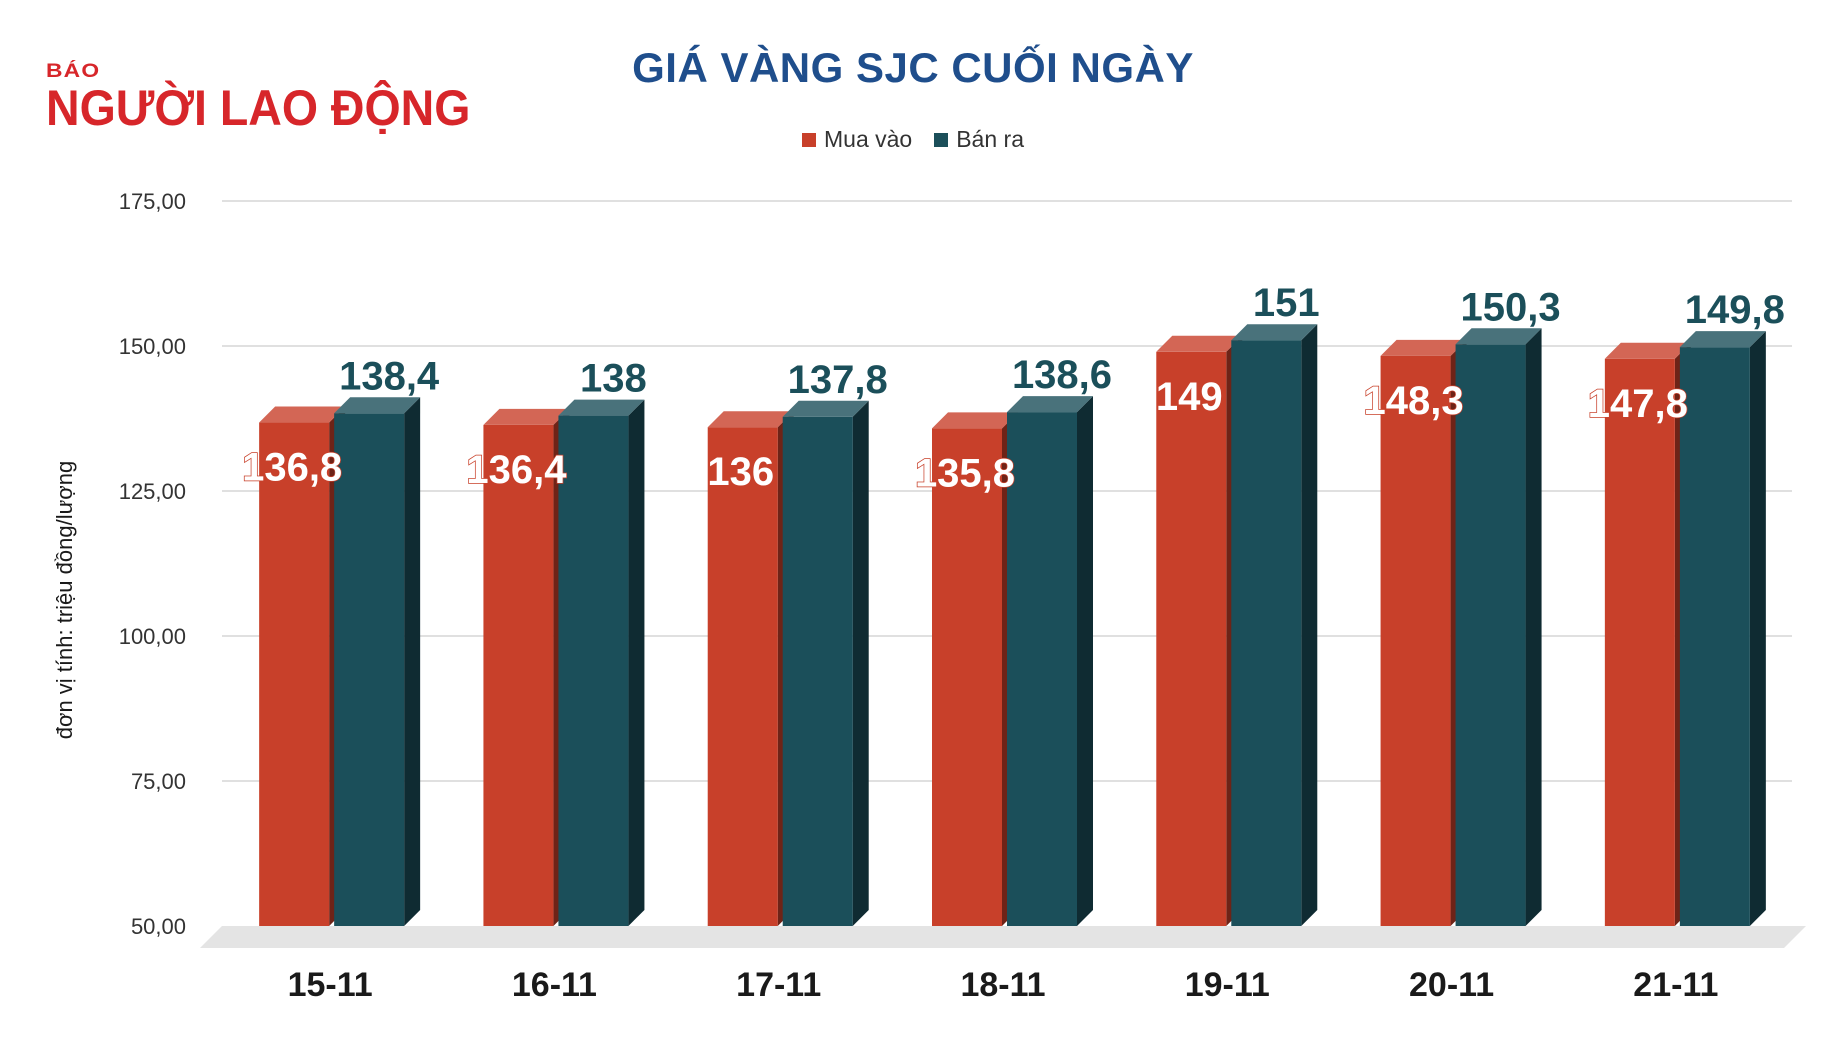 The image size is (1826, 1045). What do you see at coordinates (152, 491) in the screenshot?
I see `y-tick-label: 125,00` at bounding box center [152, 491].